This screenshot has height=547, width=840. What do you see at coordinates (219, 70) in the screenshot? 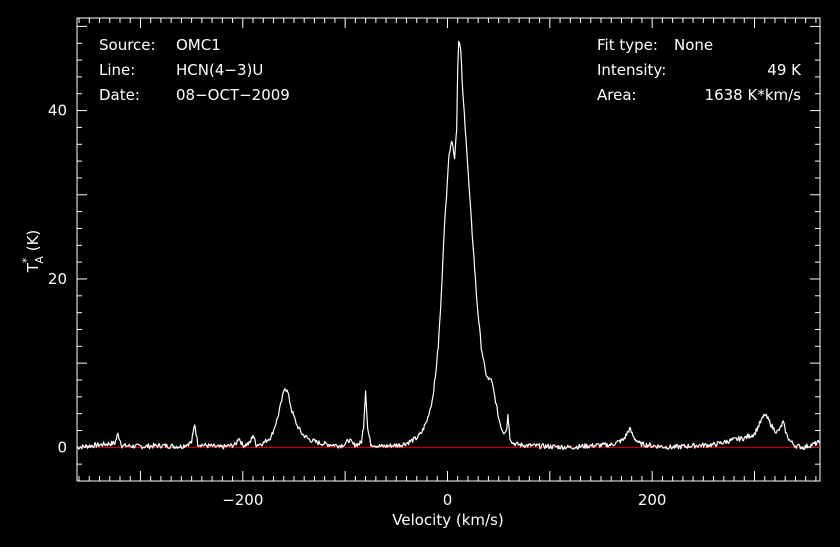
I see `info-left-value: HCN(4−3)U` at bounding box center [219, 70].